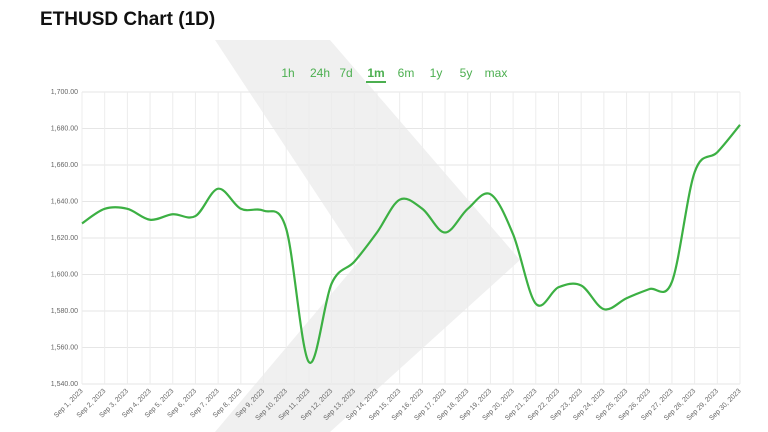  What do you see at coordinates (64, 92) in the screenshot?
I see `y-tick-label: 1,700.00` at bounding box center [64, 92].